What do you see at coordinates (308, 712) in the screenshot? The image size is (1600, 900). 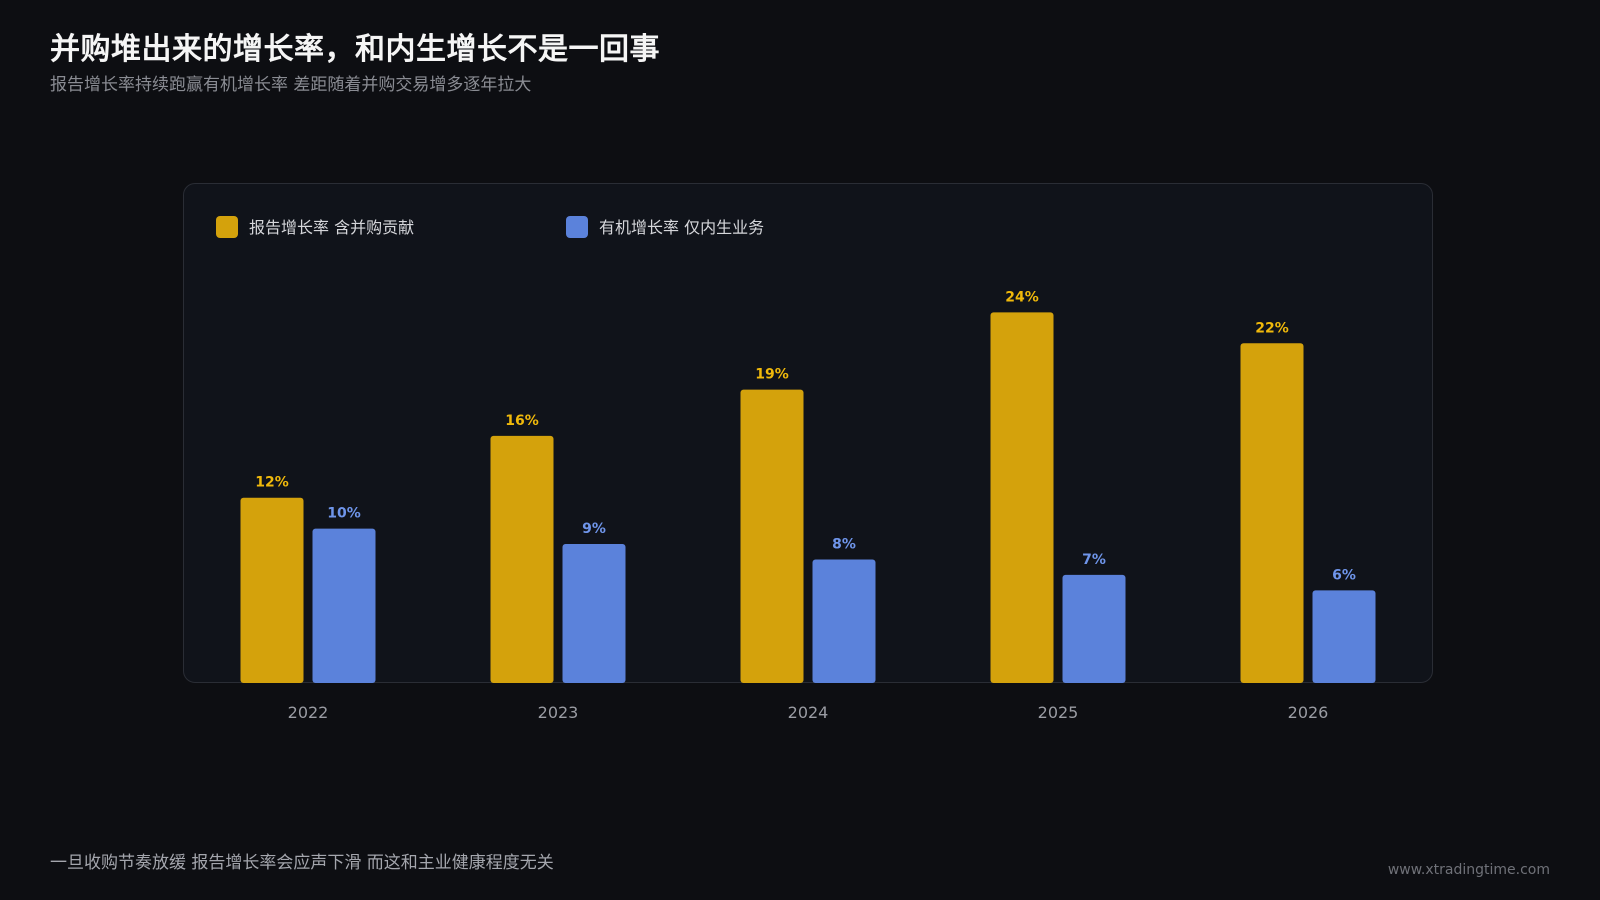 I see `x-tick-label-2022: 2022` at bounding box center [308, 712].